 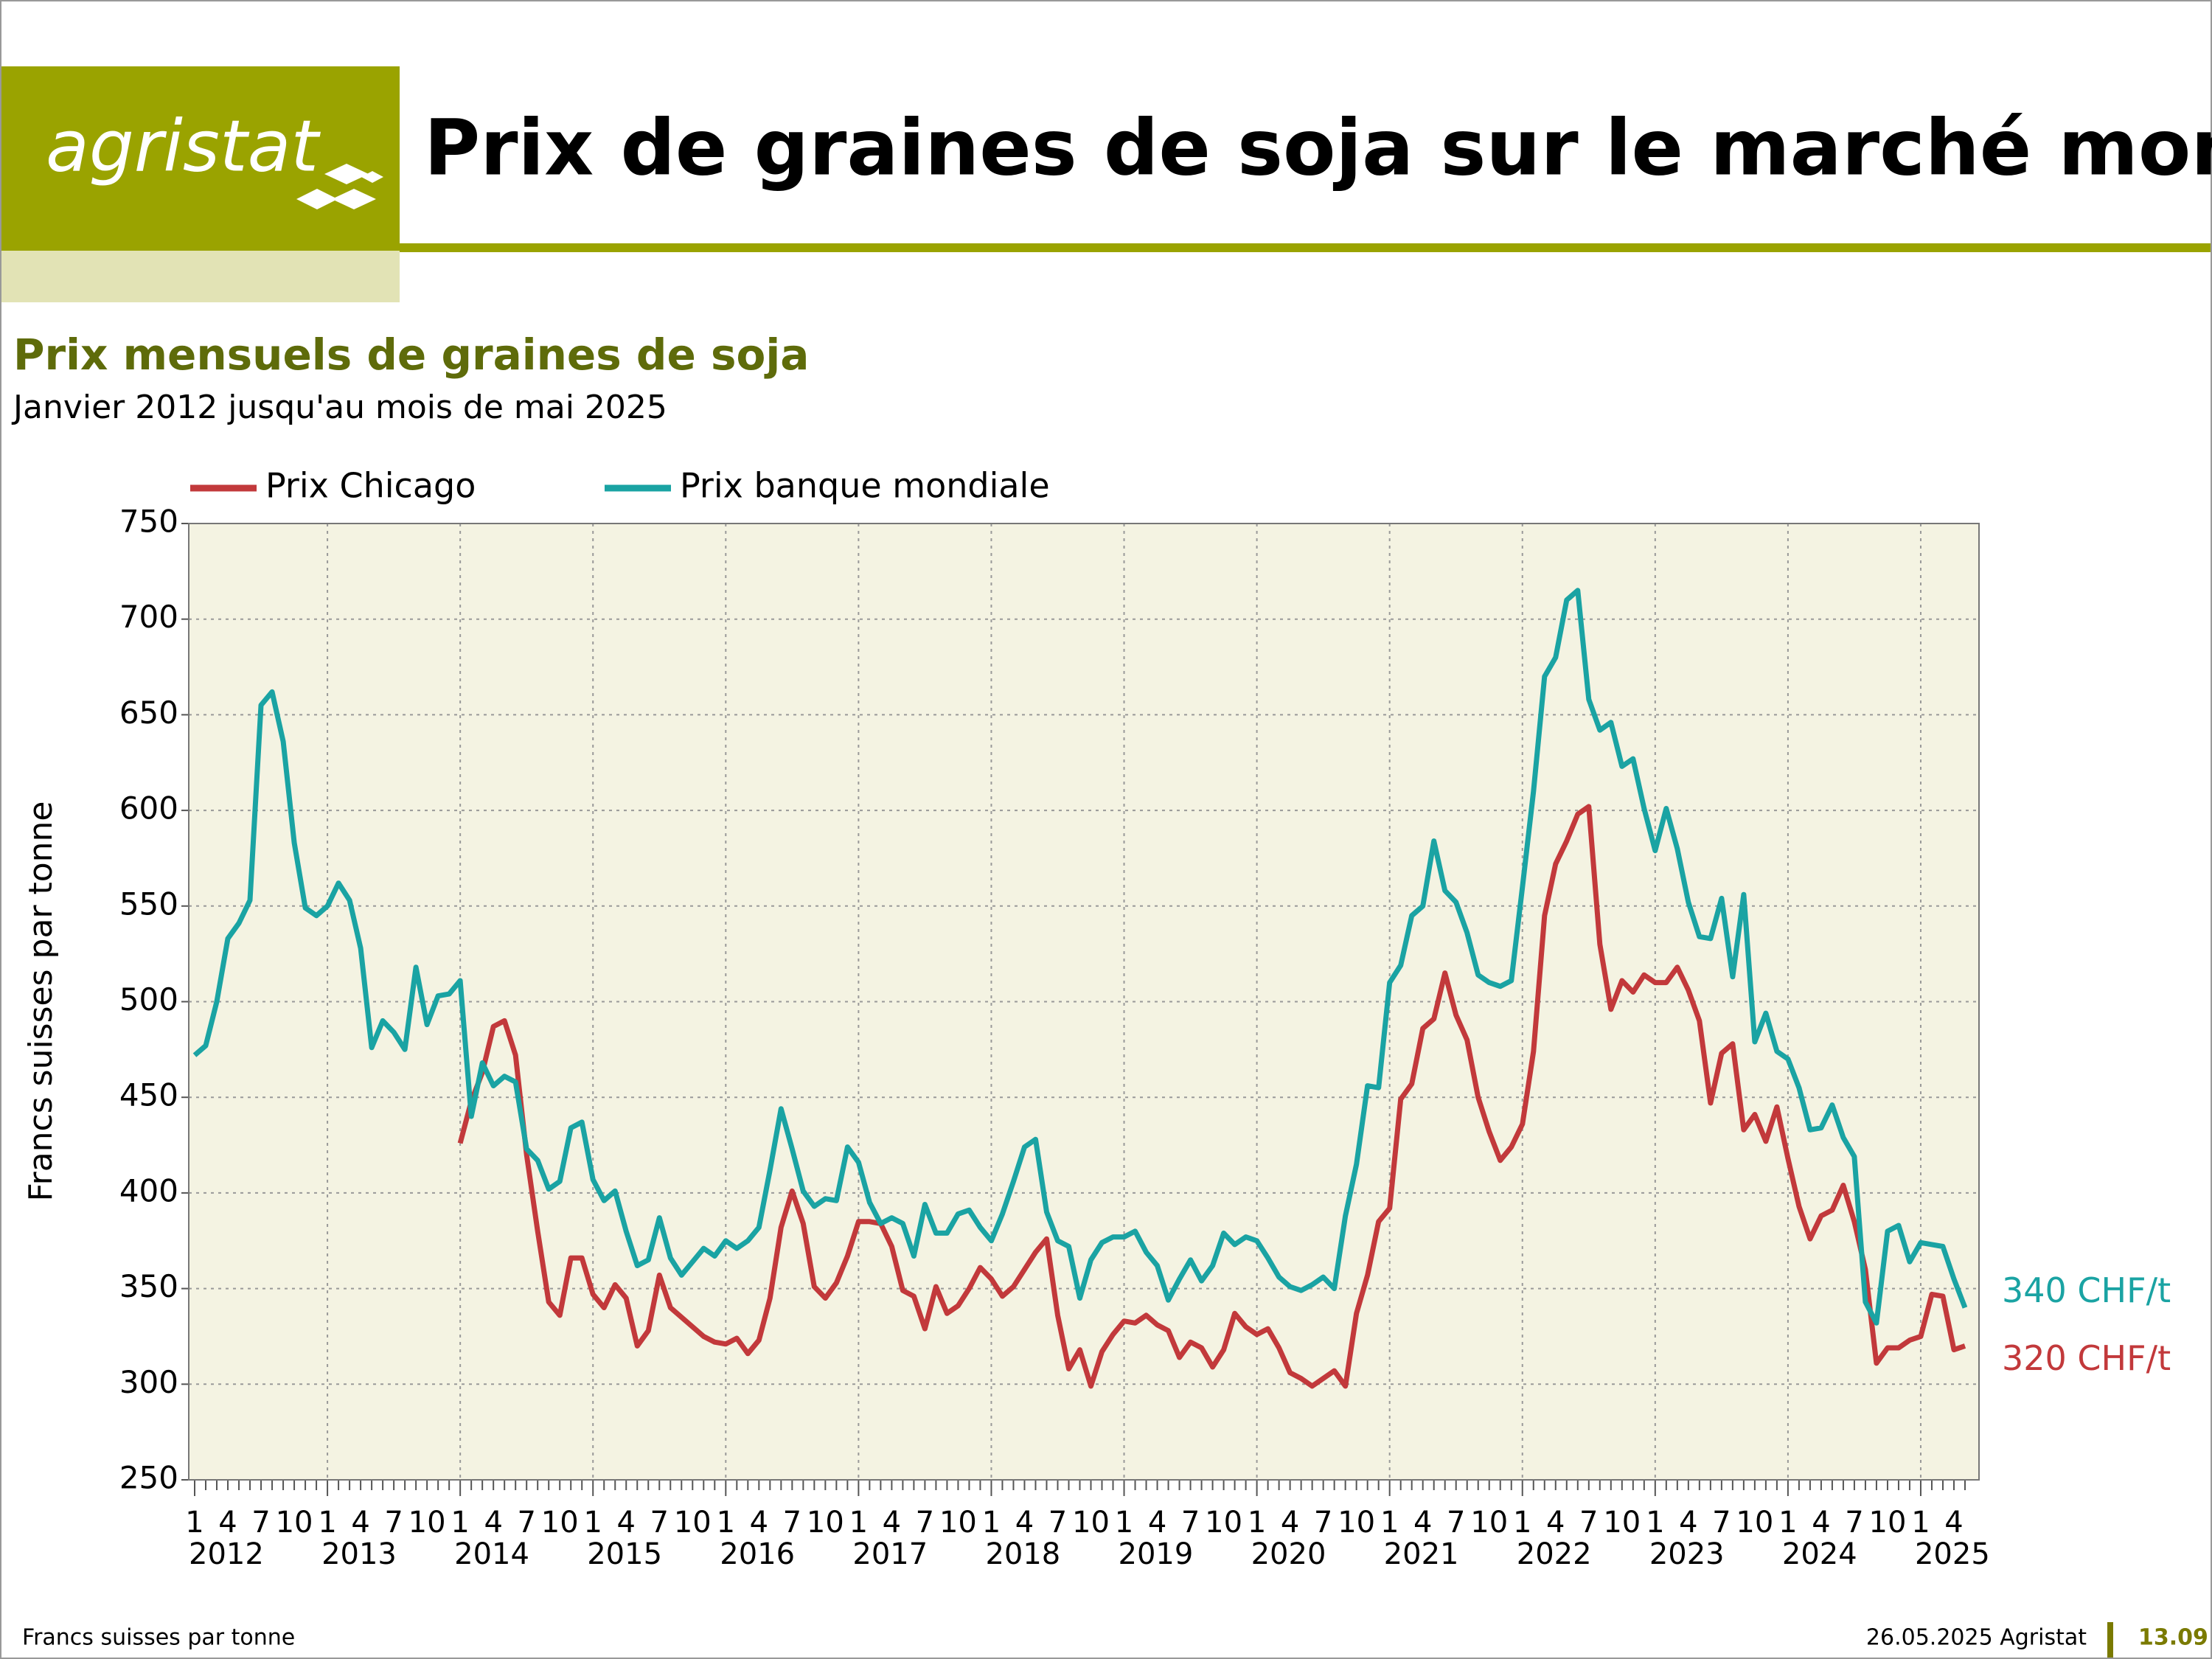 What do you see at coordinates (148, 1478) in the screenshot?
I see `y-tick-label: 250` at bounding box center [148, 1478].